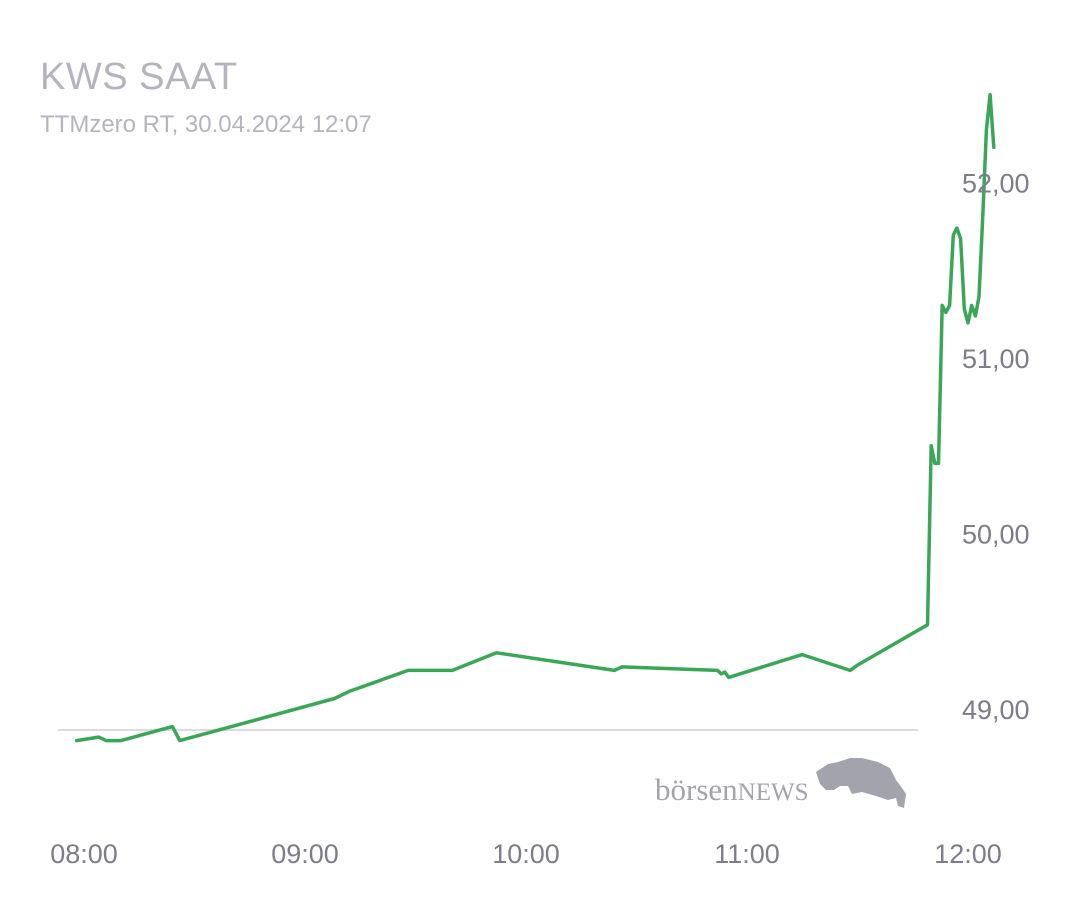  I want to click on x-tick-label: 11:00, so click(747, 854).